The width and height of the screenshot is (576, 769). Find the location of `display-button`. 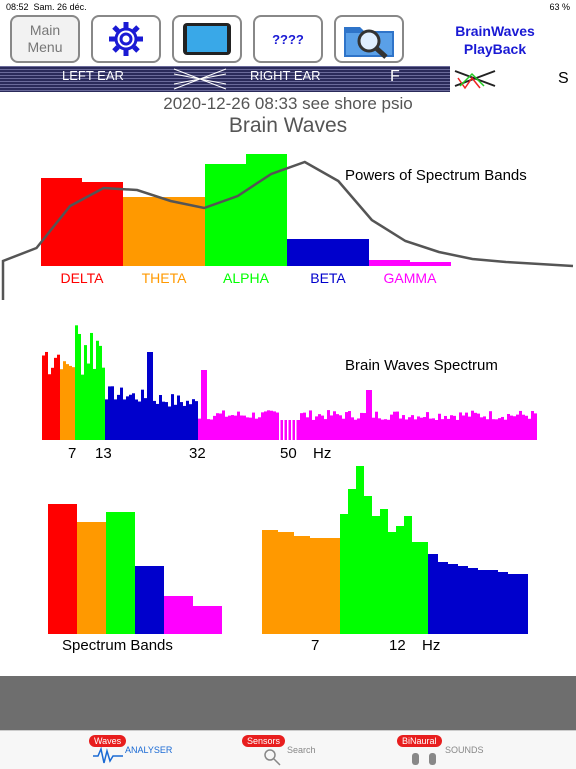

display-button is located at coordinates (207, 39).